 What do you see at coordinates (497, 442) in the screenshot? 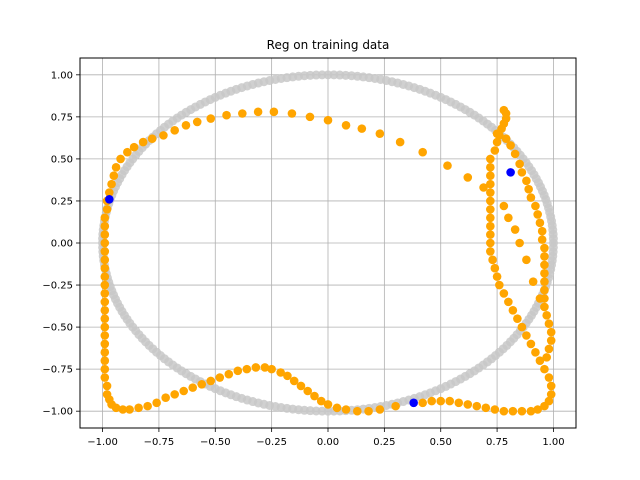
I see `x-tick-label: 0.75` at bounding box center [497, 442].